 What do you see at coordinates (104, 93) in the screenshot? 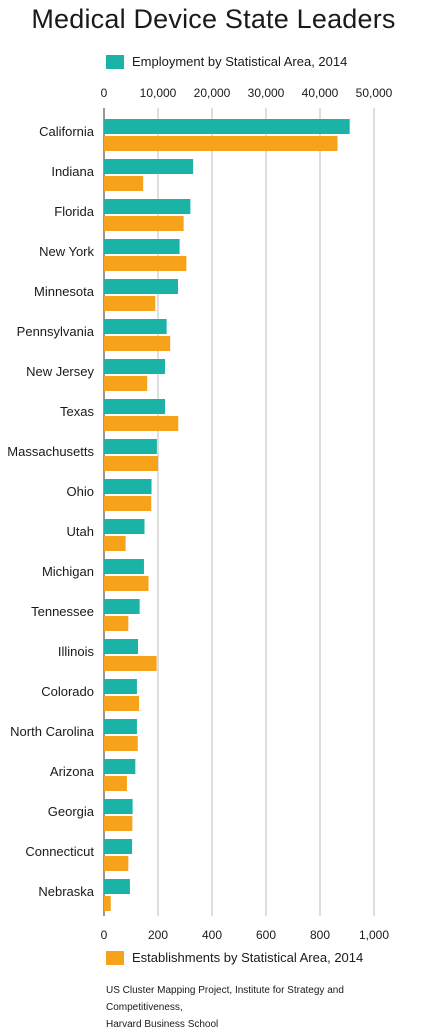
I see `x-top-tick-label: 0` at bounding box center [104, 93].